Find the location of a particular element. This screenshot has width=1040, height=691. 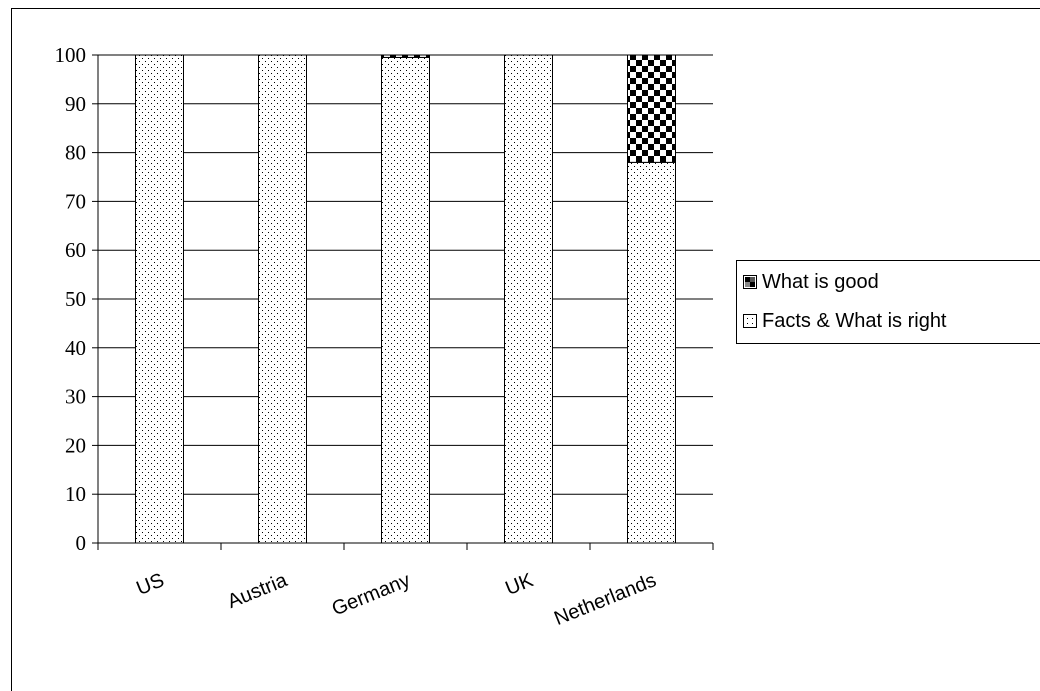

legend-item-what-is-good: What is good is located at coordinates (808, 282).